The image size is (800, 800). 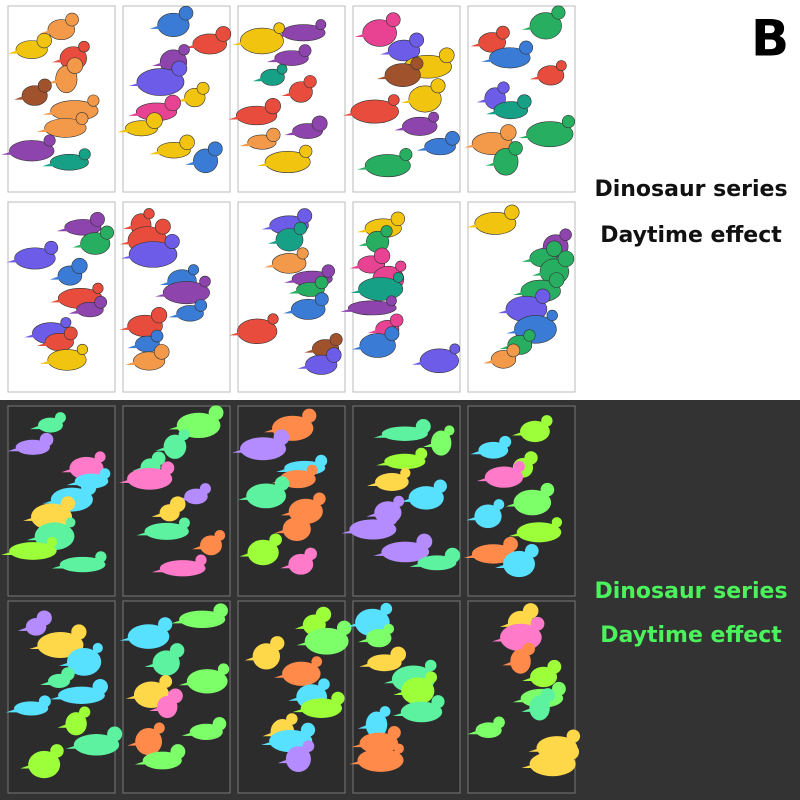 What do you see at coordinates (691, 635) in the screenshot?
I see `night-subtitle: Daytime effect` at bounding box center [691, 635].